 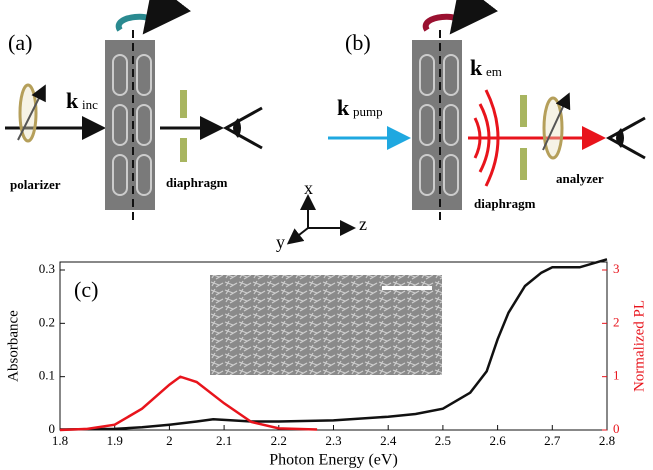 What do you see at coordinates (224, 440) in the screenshot?
I see `x-tick-label: 2.1` at bounding box center [224, 440].